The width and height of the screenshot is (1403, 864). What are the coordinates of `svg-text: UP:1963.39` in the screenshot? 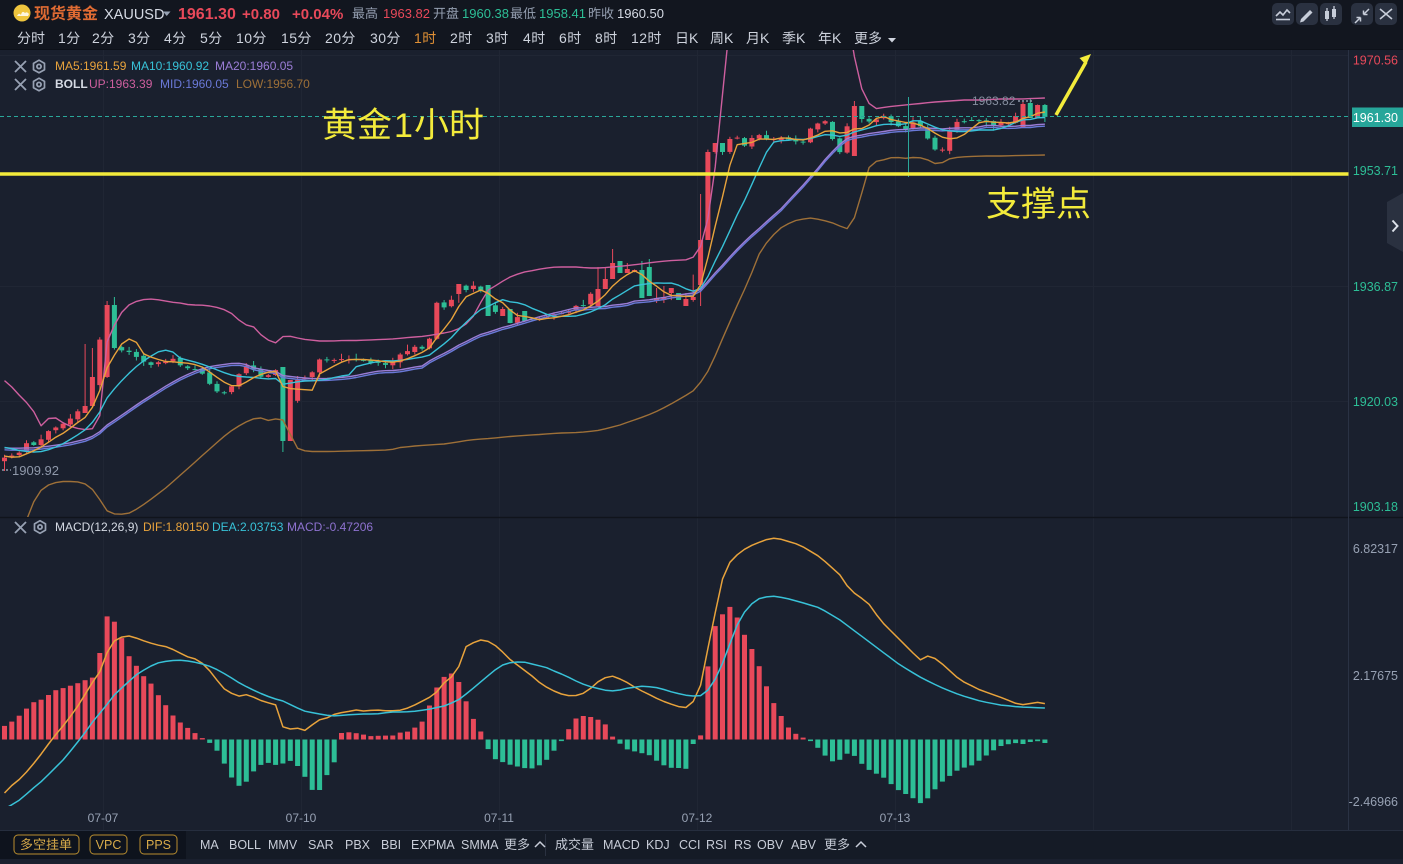 It's located at (121, 84).